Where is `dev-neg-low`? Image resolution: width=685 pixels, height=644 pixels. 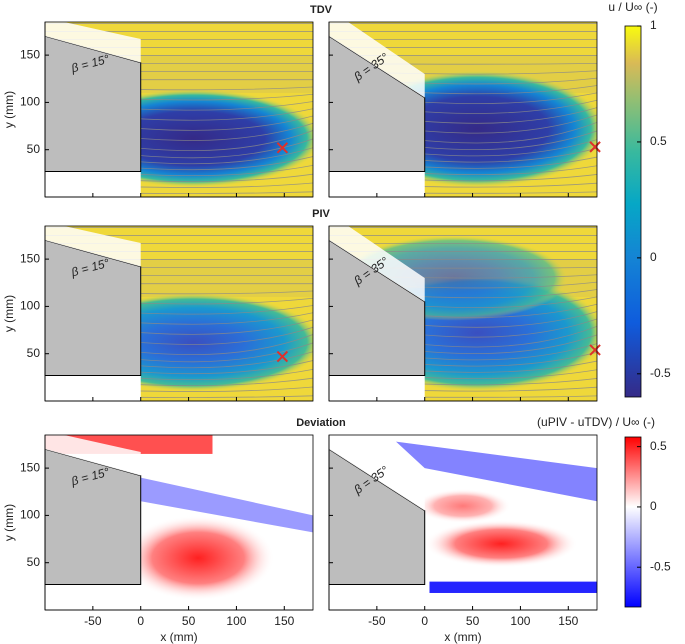
dev-neg-low is located at coordinates (513, 587).